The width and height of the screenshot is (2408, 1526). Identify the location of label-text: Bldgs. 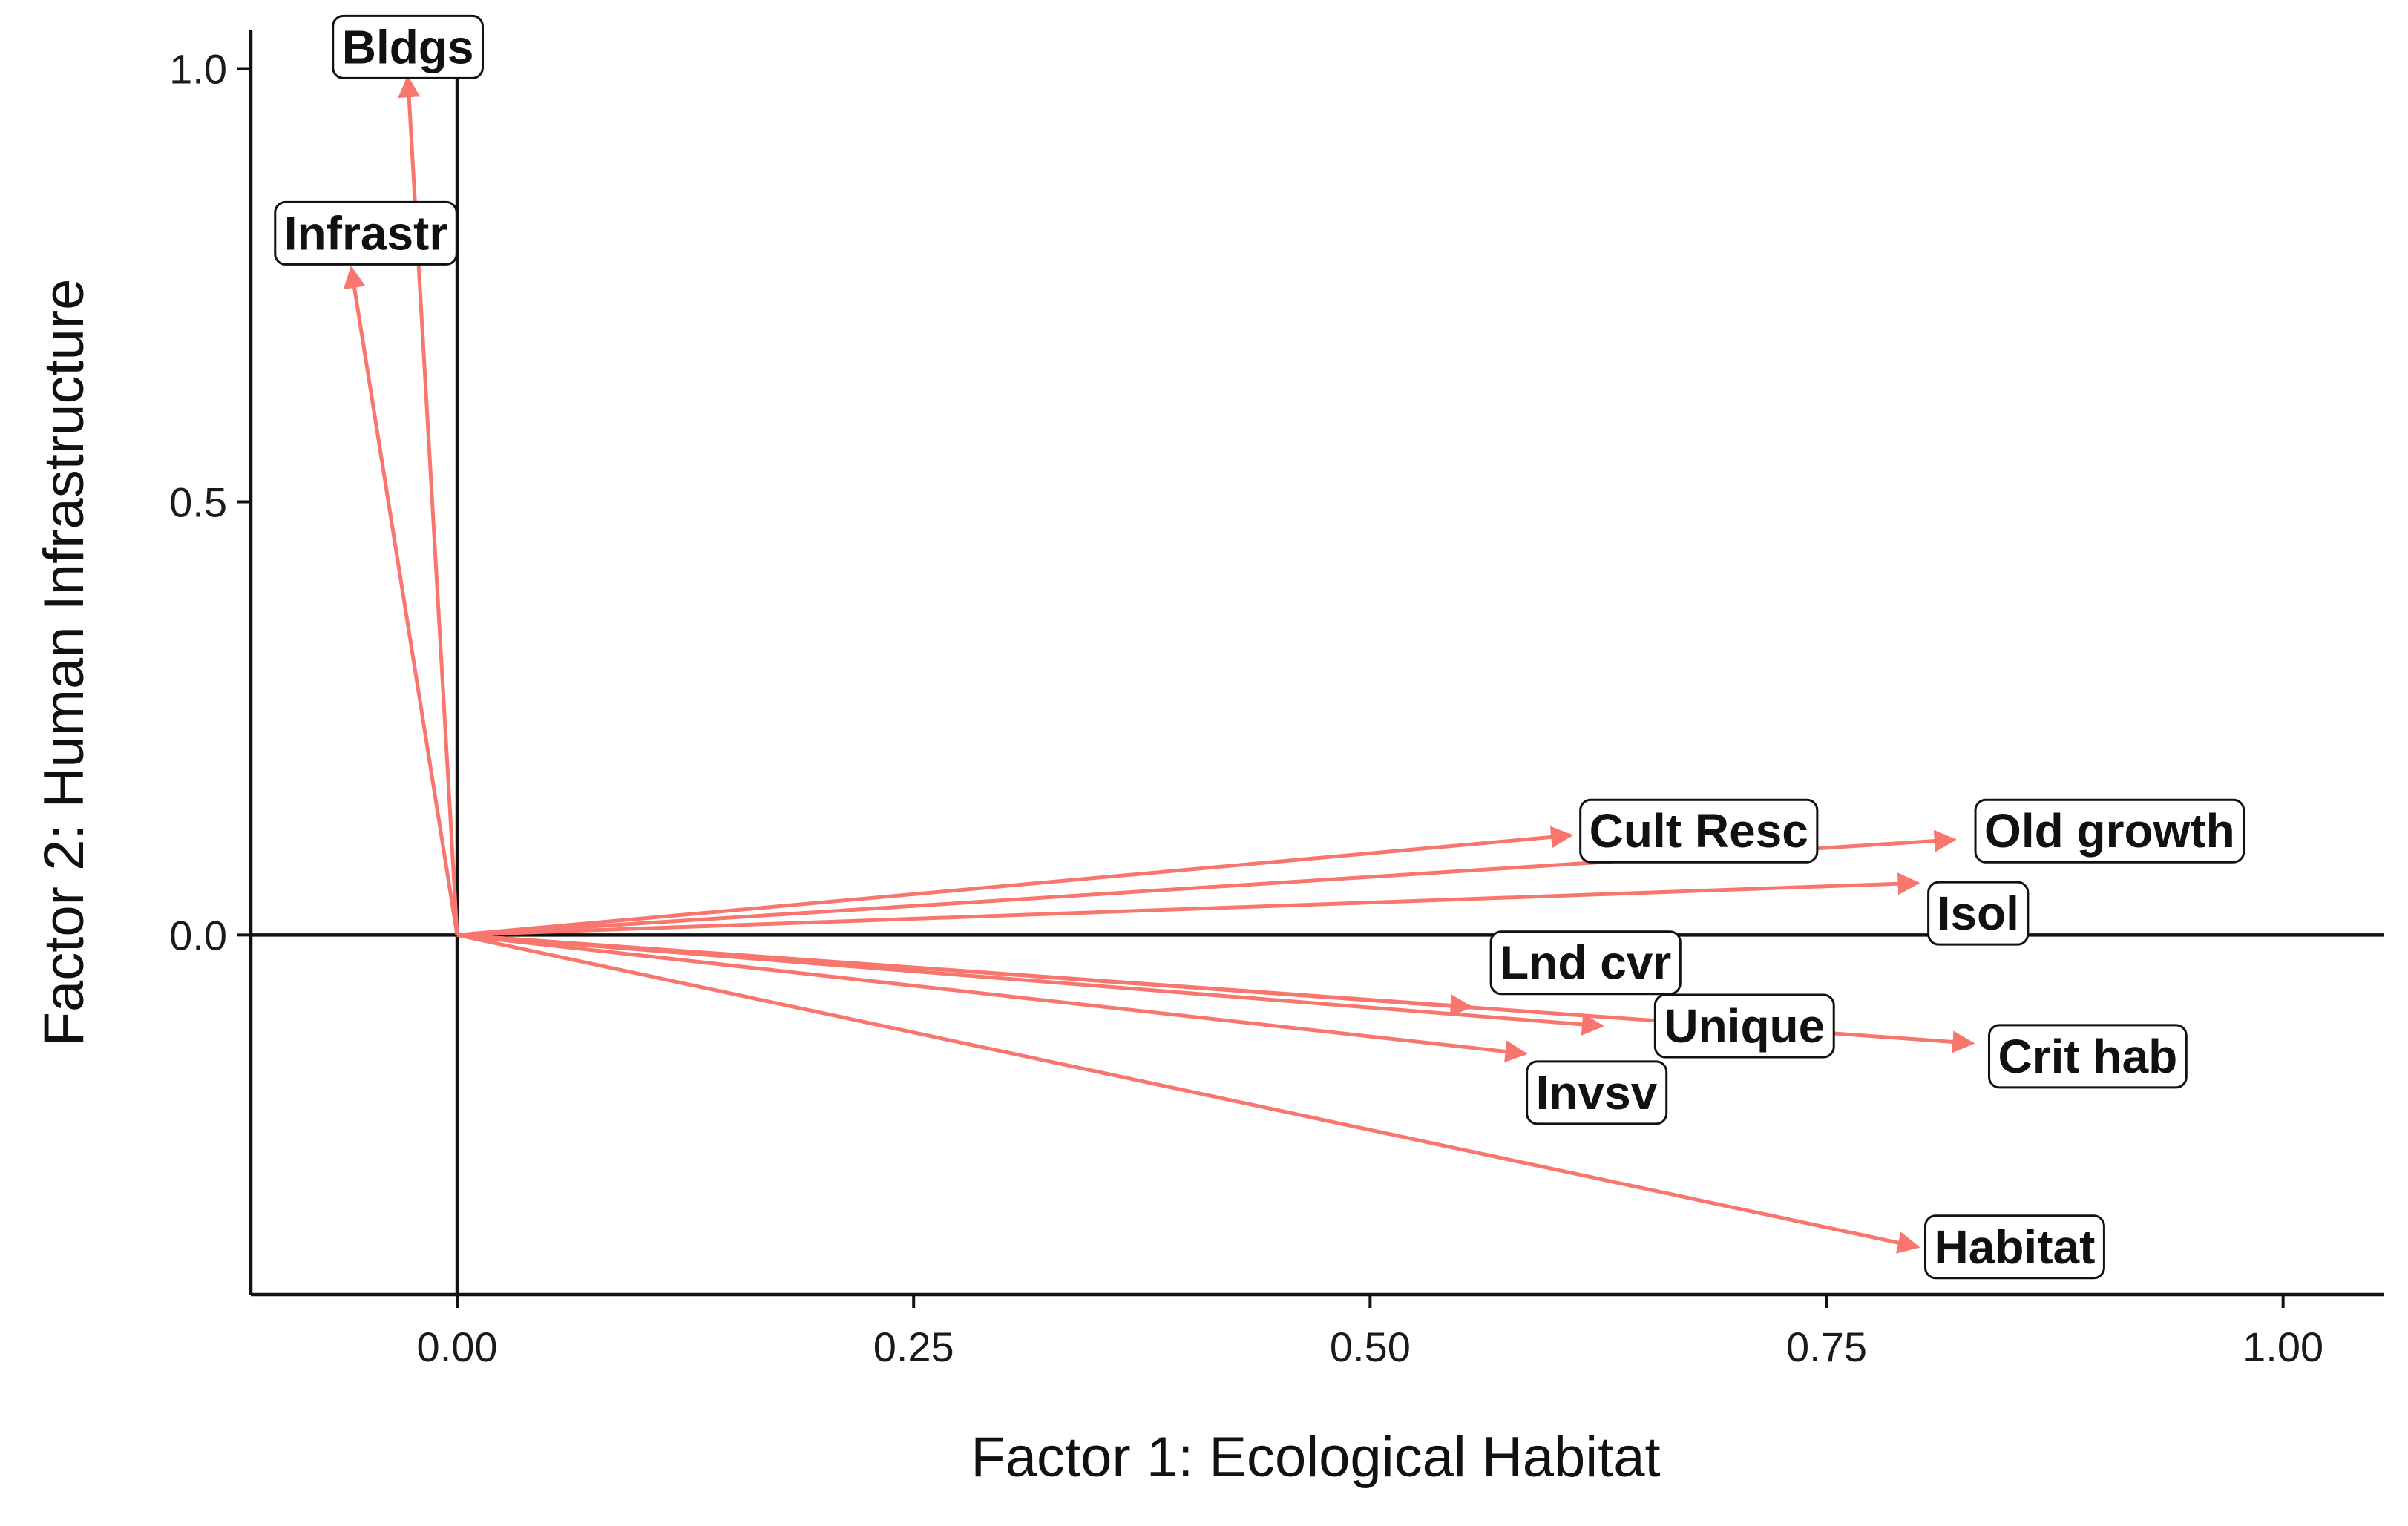
(408, 46).